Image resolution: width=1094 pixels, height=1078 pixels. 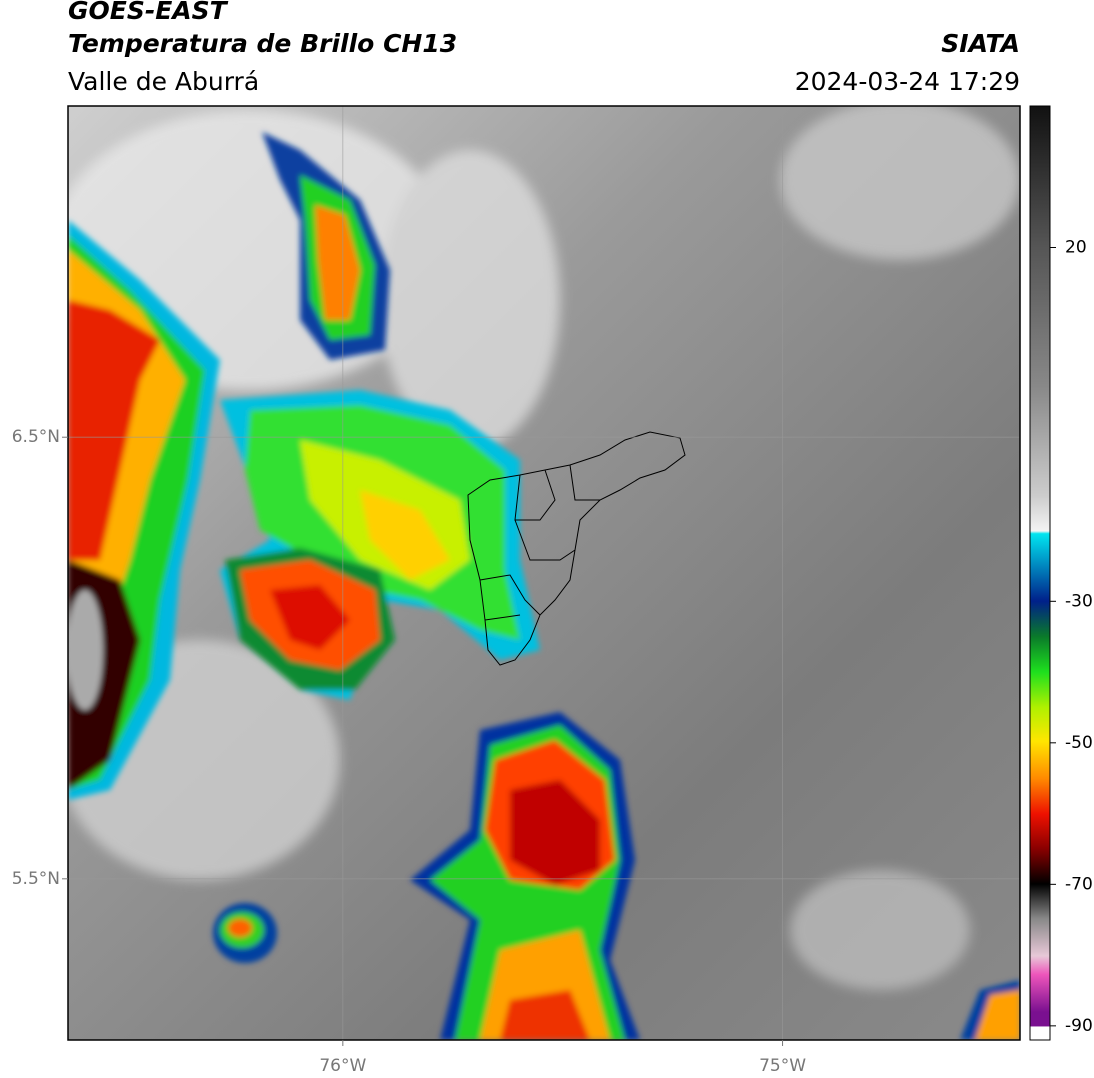 What do you see at coordinates (163, 81) in the screenshot?
I see `region: Valle de Aburrá` at bounding box center [163, 81].